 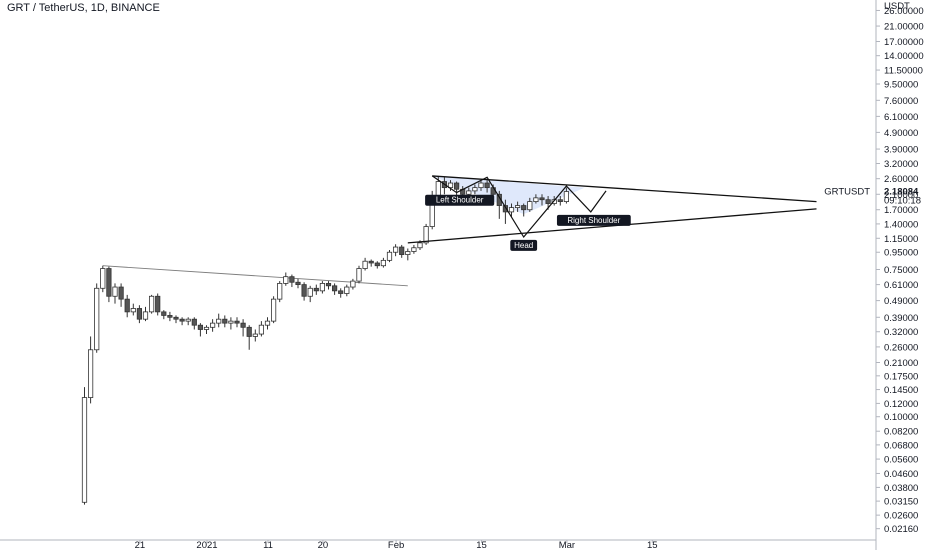 I want to click on svg-text: Head, so click(x=523, y=245).